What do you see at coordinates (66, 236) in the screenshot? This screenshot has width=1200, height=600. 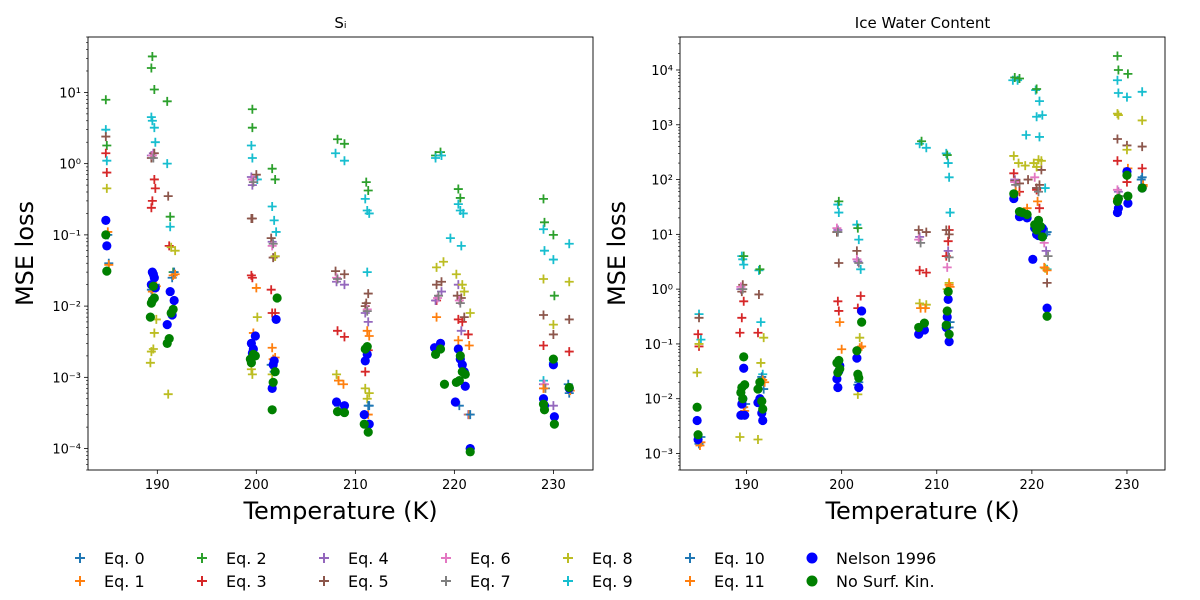 I see `y-tick-label: 10⁻¹` at bounding box center [66, 236].